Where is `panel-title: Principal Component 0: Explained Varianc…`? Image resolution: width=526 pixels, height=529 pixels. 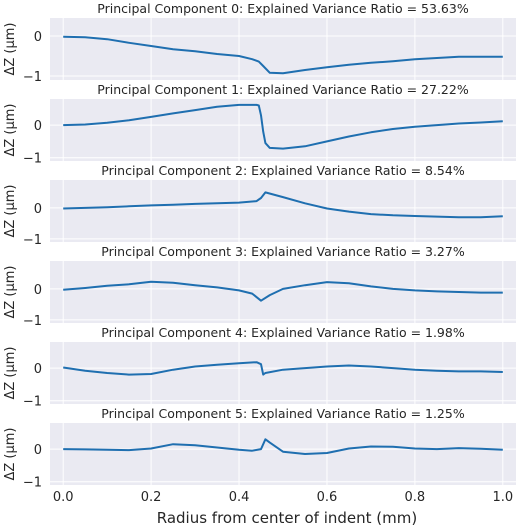
panel-title: Principal Component 0: Explained Varianc… is located at coordinates (283, 8).